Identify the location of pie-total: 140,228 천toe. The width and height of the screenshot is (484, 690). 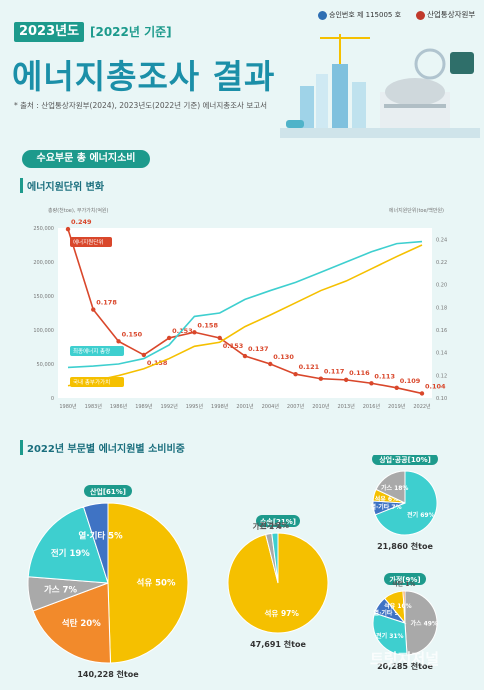
(108, 674).